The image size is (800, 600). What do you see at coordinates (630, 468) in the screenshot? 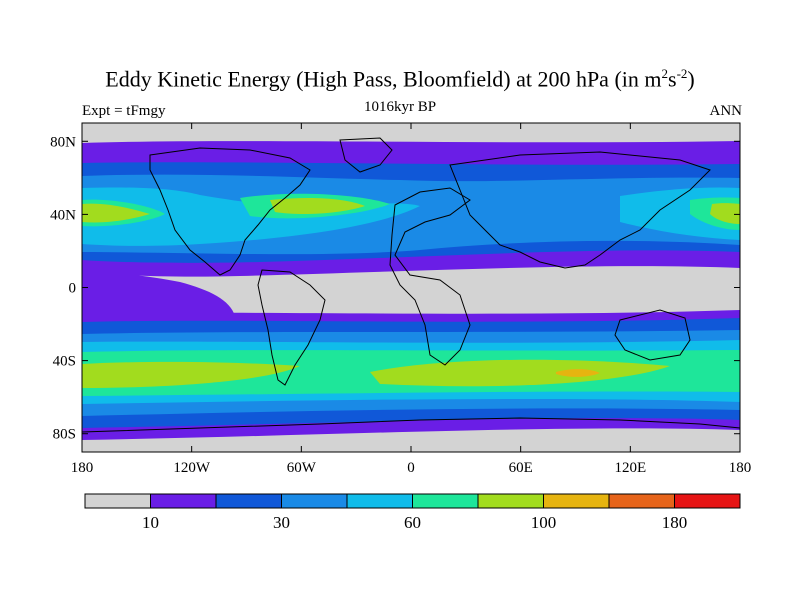
I see `lon-tick-label: 120E` at bounding box center [630, 468].